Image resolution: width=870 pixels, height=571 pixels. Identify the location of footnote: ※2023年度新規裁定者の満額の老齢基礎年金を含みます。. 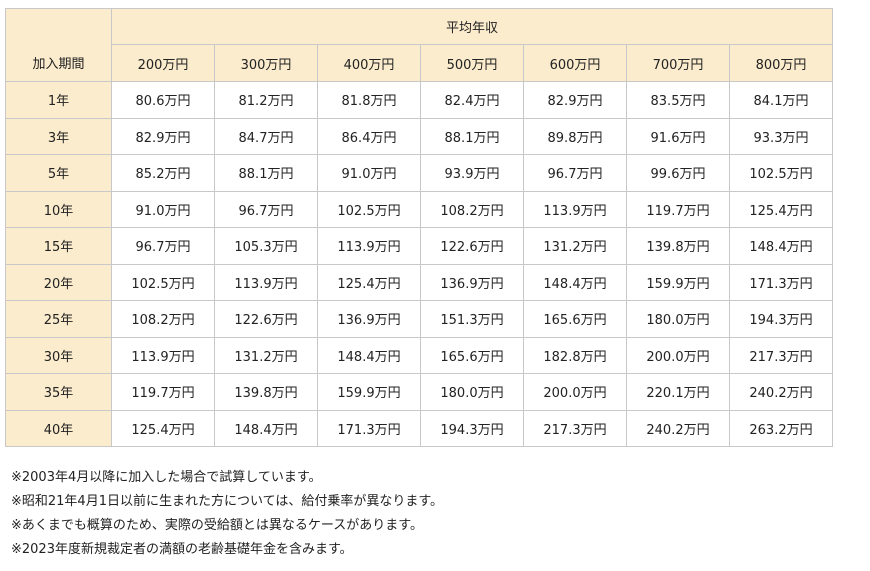
(182, 549).